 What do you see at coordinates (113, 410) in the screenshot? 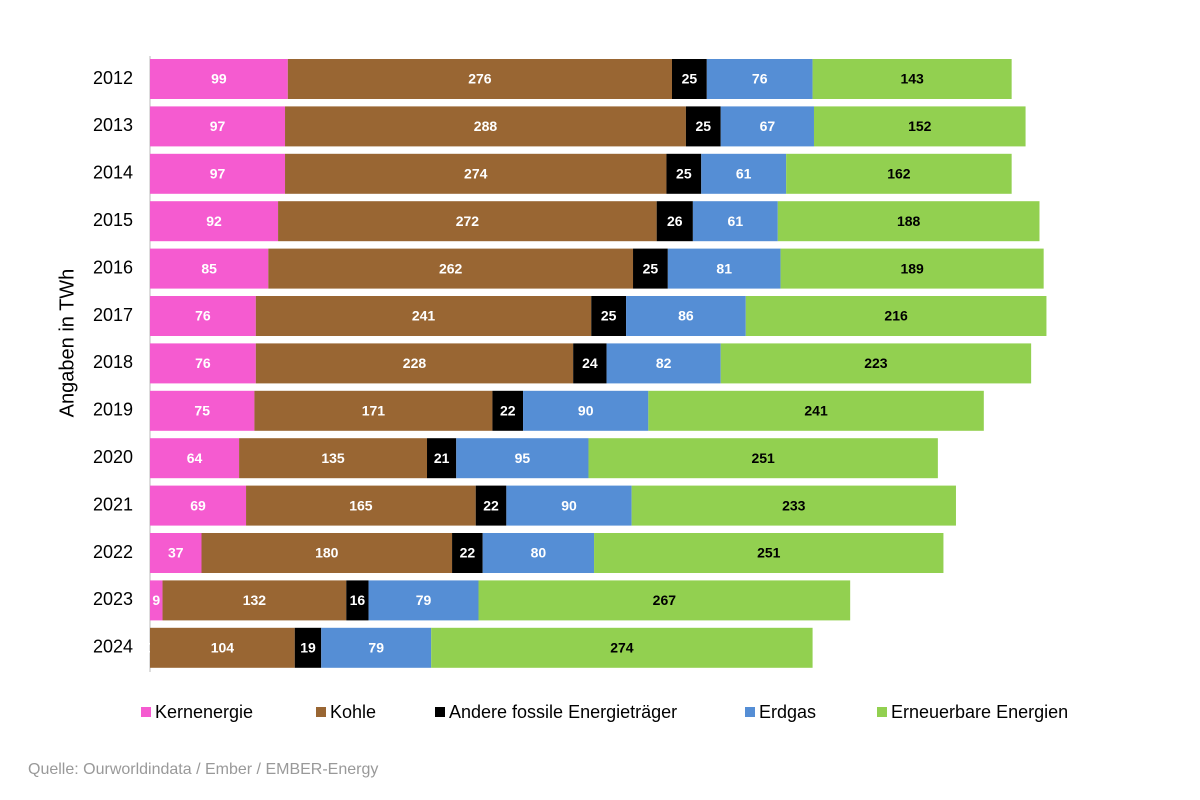
I see `y-tick-label: 2019` at bounding box center [113, 410].